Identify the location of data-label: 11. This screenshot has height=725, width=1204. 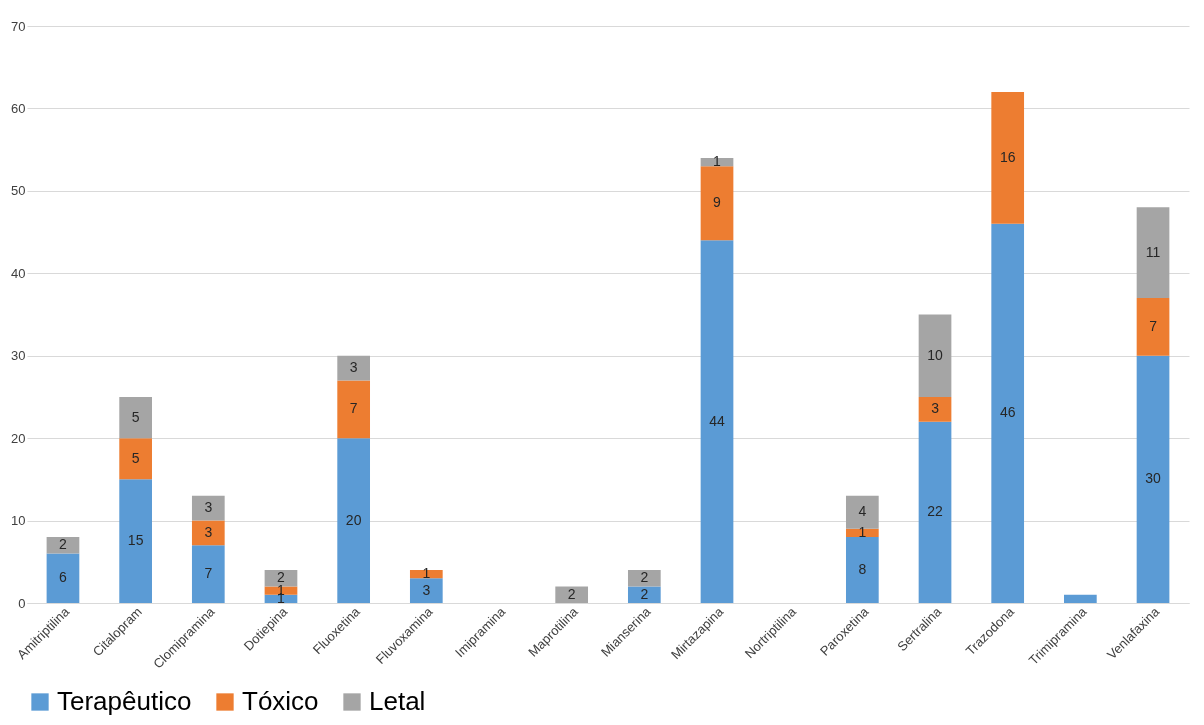
(1153, 251).